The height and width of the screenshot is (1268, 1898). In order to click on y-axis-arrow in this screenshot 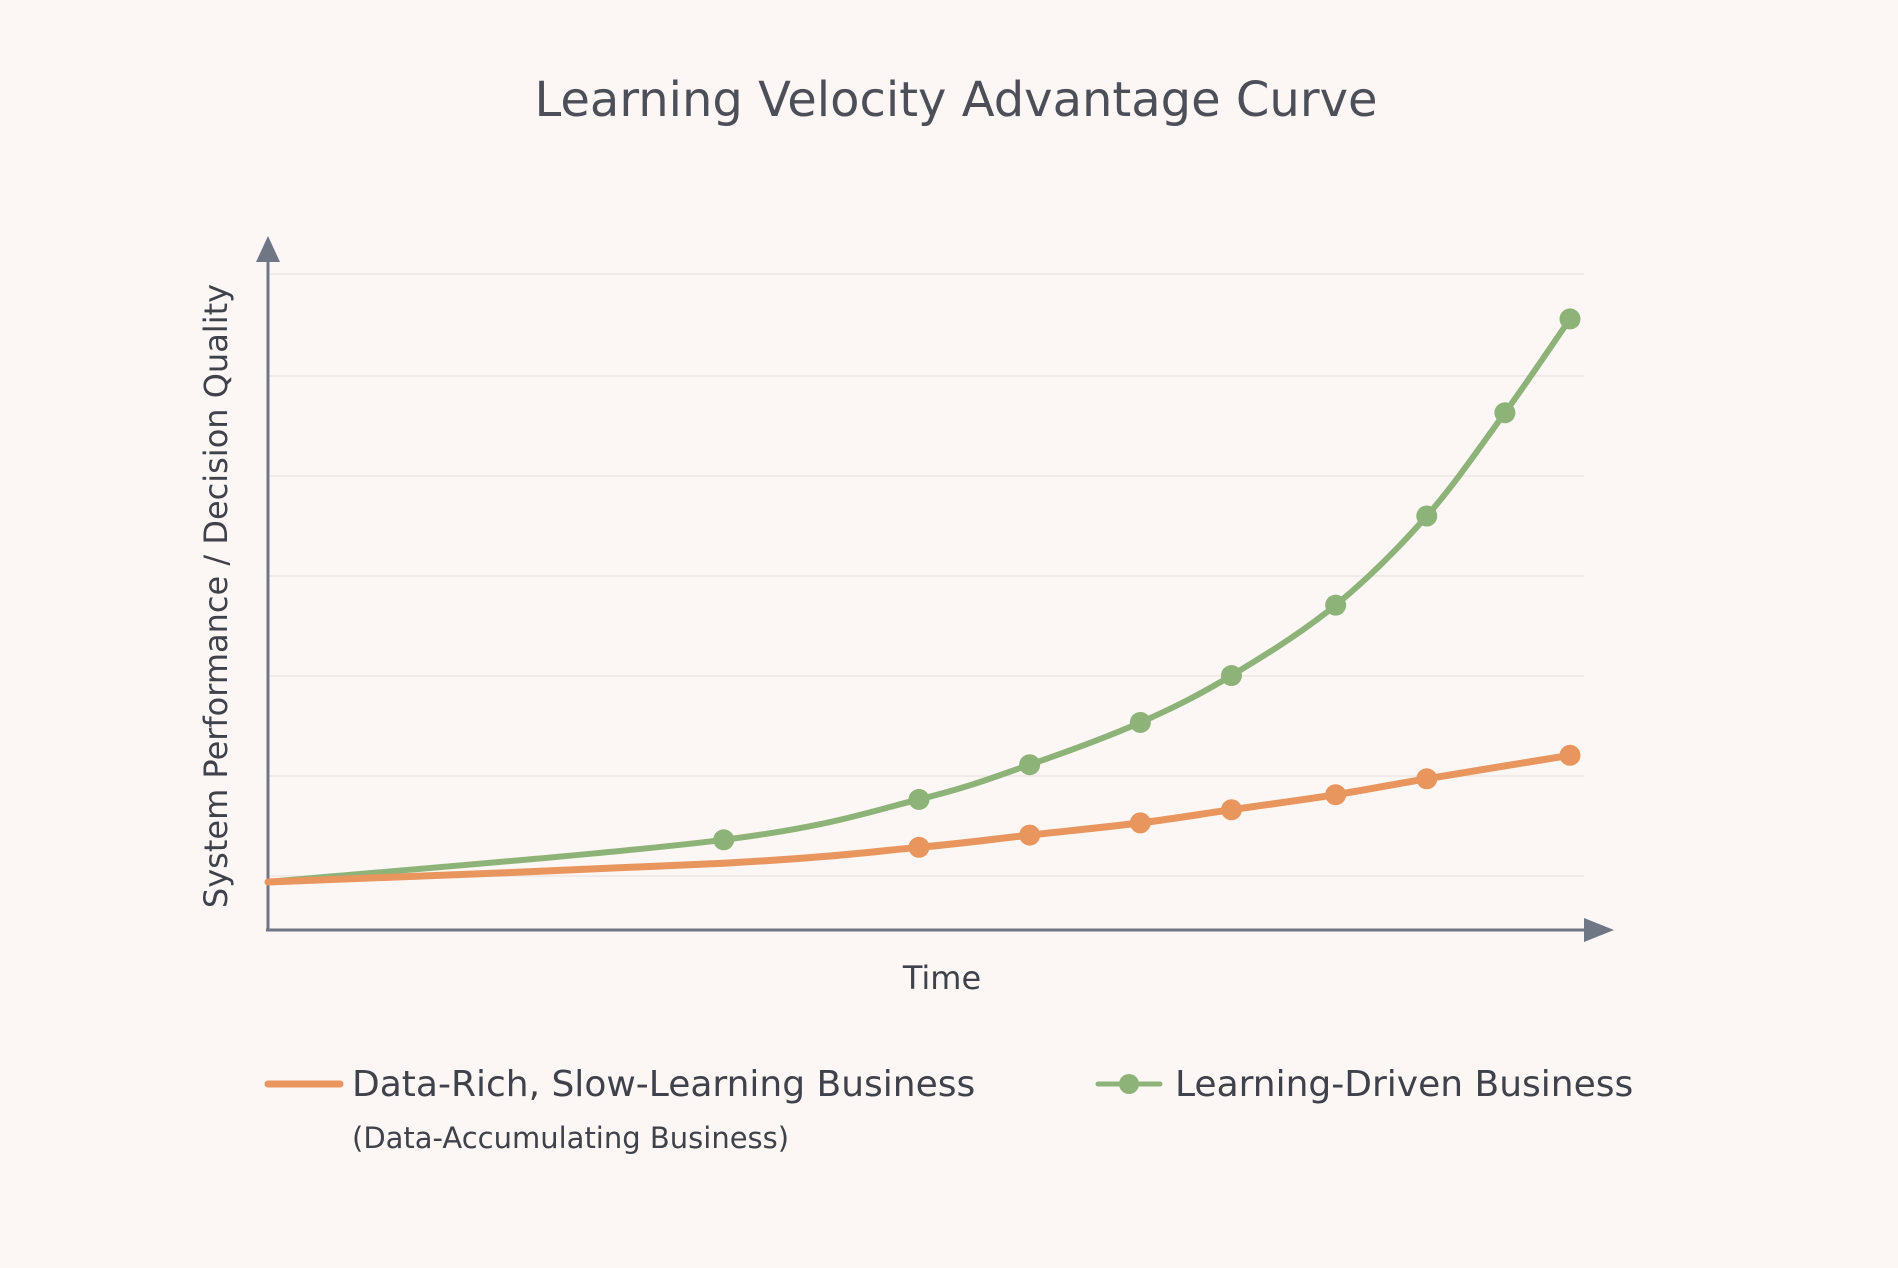, I will do `click(268, 249)`.